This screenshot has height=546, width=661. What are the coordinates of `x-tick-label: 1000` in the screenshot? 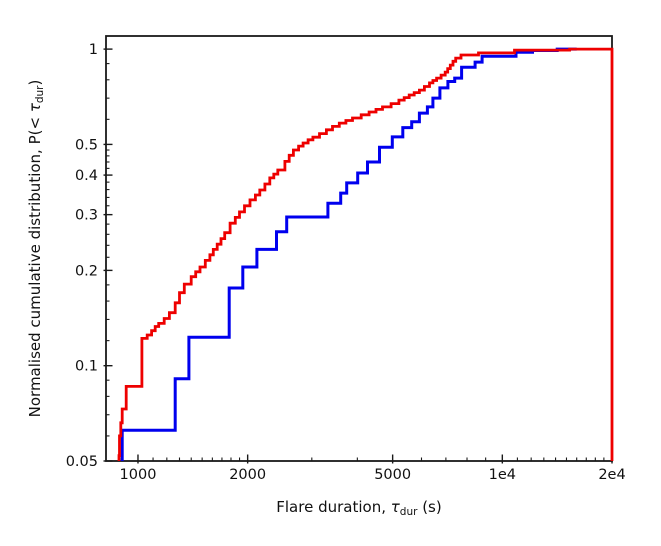 It's located at (138, 475).